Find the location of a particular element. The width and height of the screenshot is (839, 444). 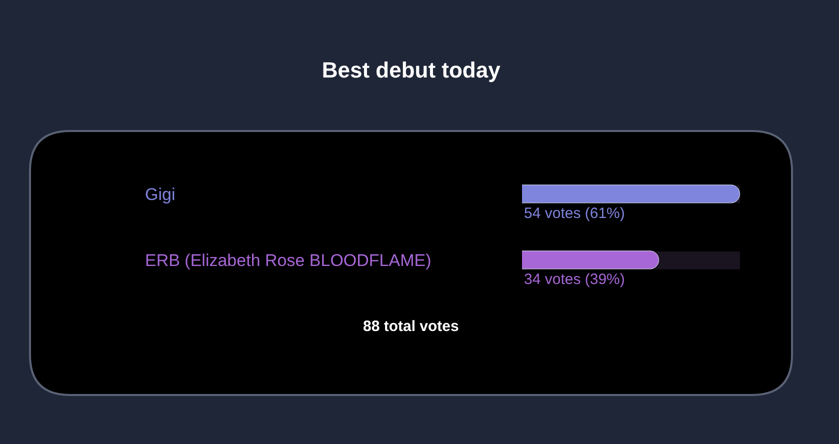

y-tick-label: Gigi is located at coordinates (160, 194).